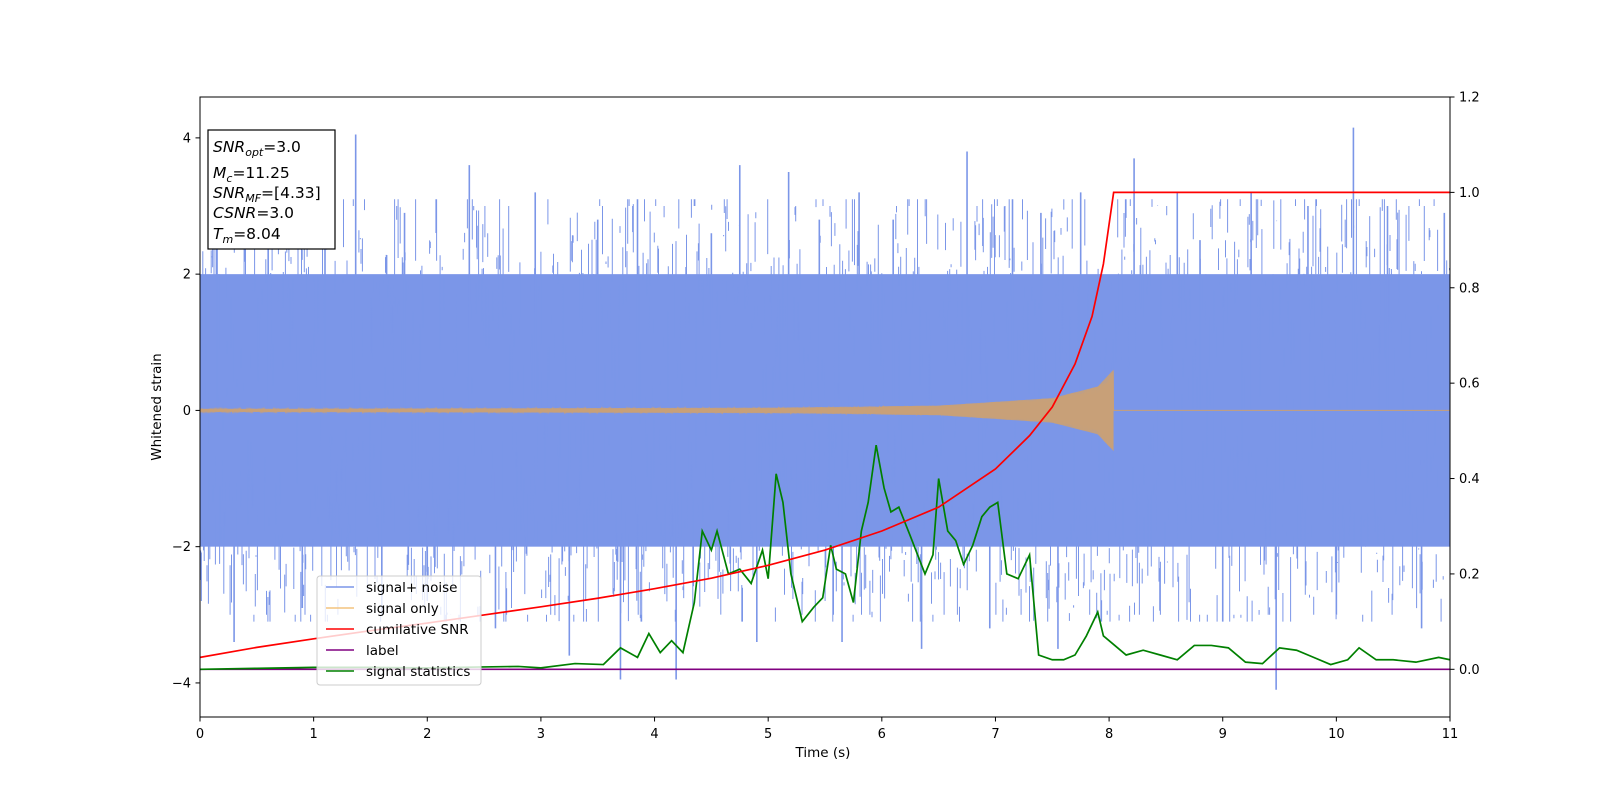  I want to click on left-y-axis-ticks: 4 2 0 −2 −4, so click(186, 411).